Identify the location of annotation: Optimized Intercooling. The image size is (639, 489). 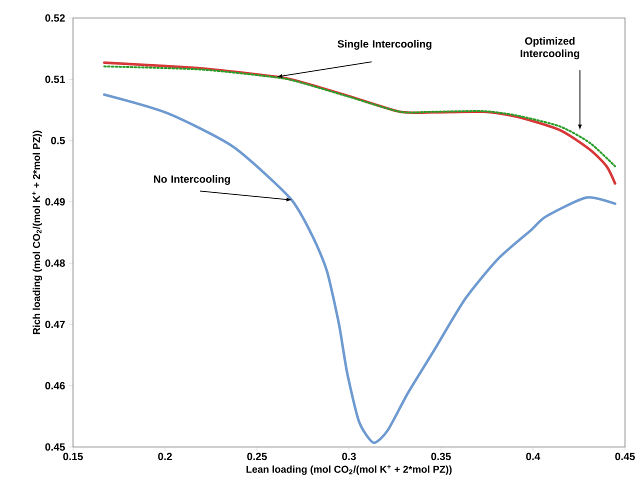
(550, 48).